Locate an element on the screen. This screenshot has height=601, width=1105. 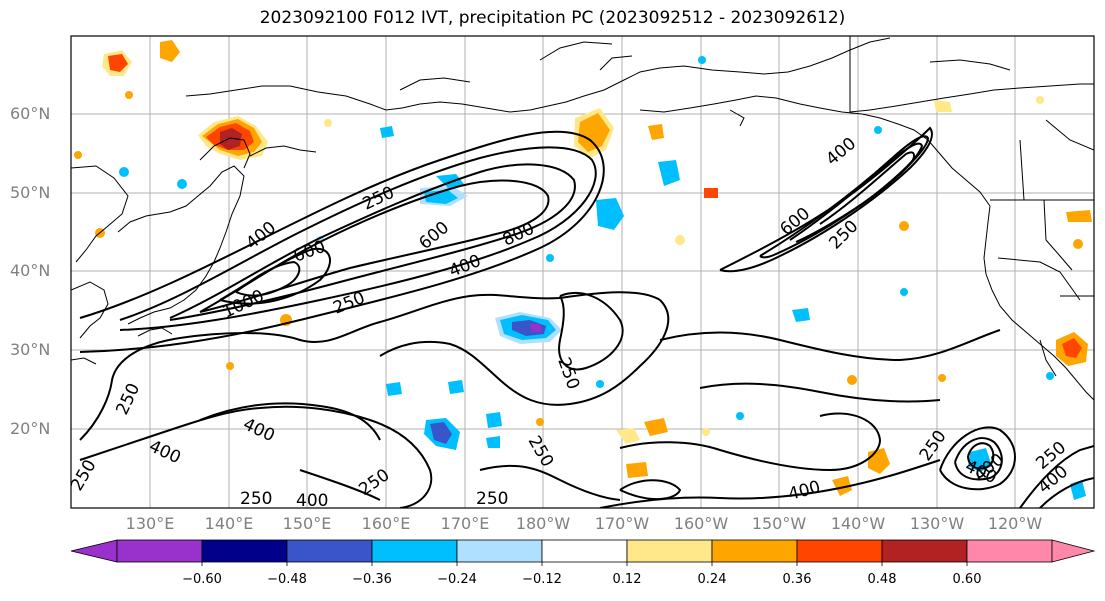
lon-label: 180°W is located at coordinates (543, 523).